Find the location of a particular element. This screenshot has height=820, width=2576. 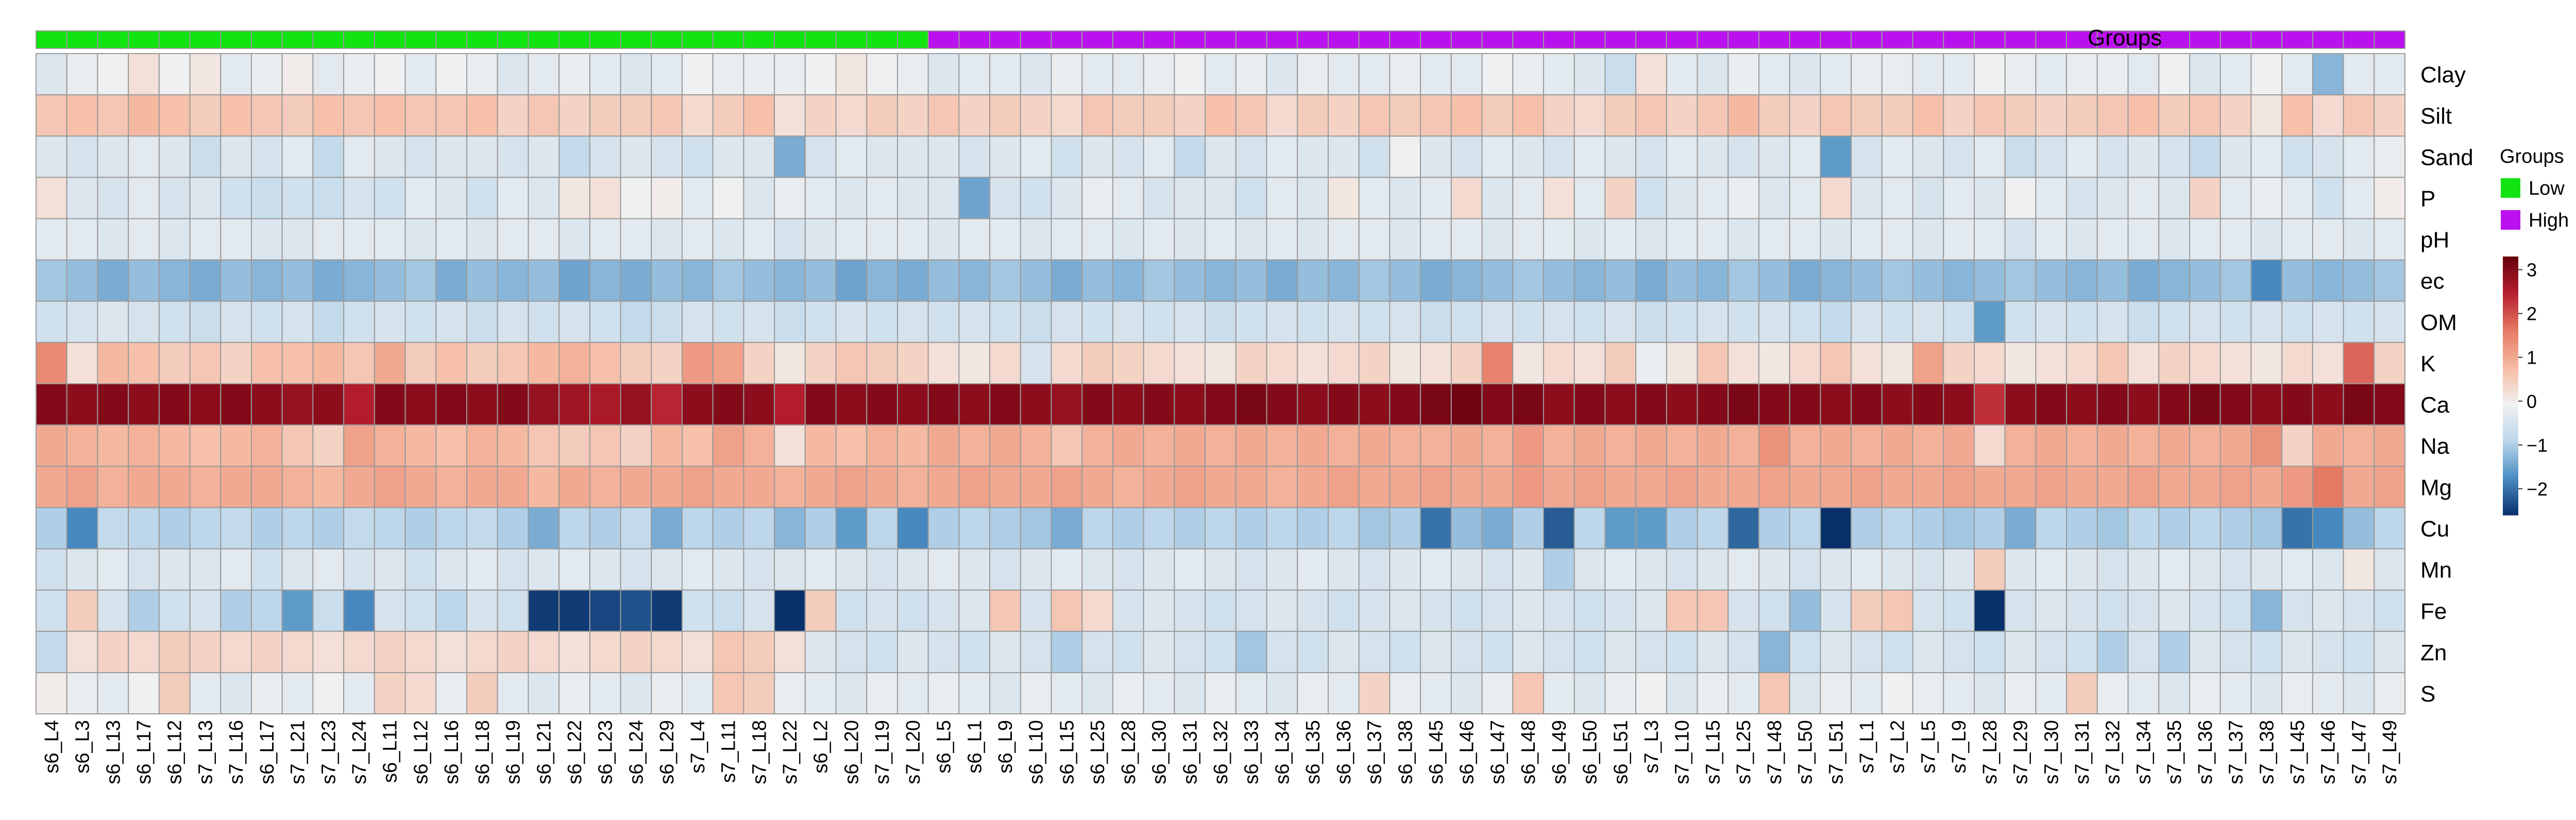

column-label: s7_L3 is located at coordinates (1652, 747).